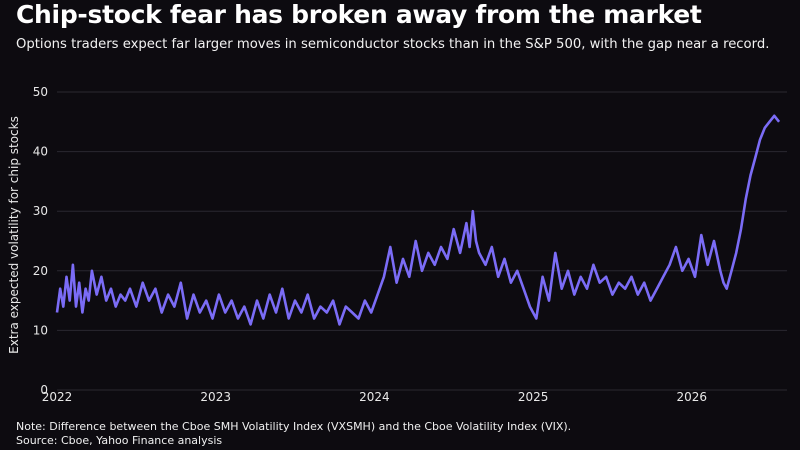 Image resolution: width=800 pixels, height=450 pixels. I want to click on y-tick-label: 50, so click(40, 92).